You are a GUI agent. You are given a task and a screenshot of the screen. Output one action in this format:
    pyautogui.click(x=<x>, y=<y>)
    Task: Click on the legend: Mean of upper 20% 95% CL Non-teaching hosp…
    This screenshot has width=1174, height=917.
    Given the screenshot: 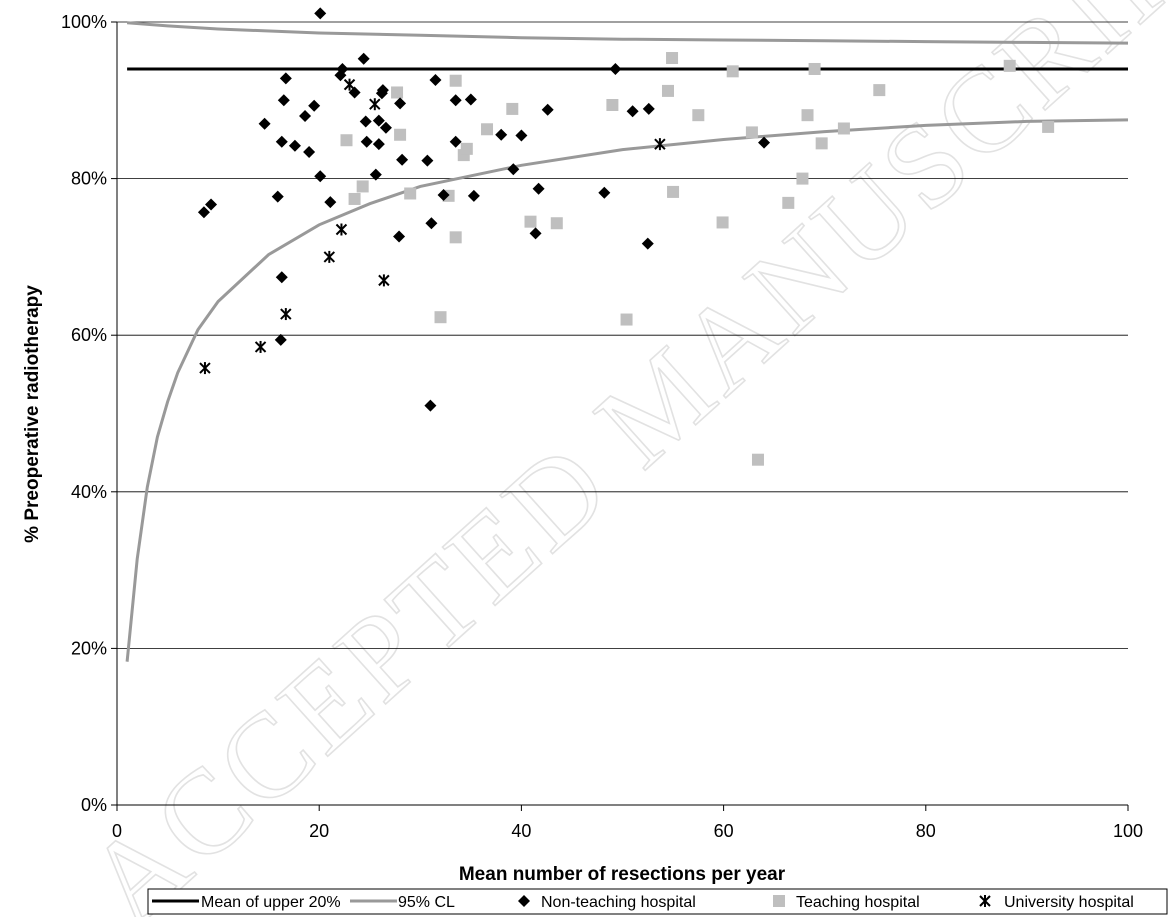 What is the action you would take?
    pyautogui.click(x=657, y=901)
    